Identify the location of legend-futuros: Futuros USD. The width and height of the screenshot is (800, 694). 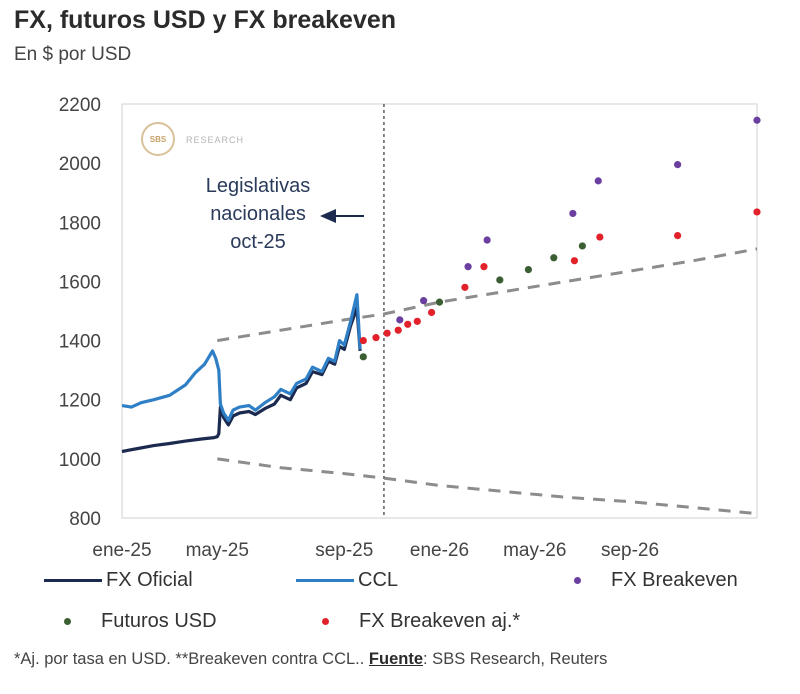
(136, 621).